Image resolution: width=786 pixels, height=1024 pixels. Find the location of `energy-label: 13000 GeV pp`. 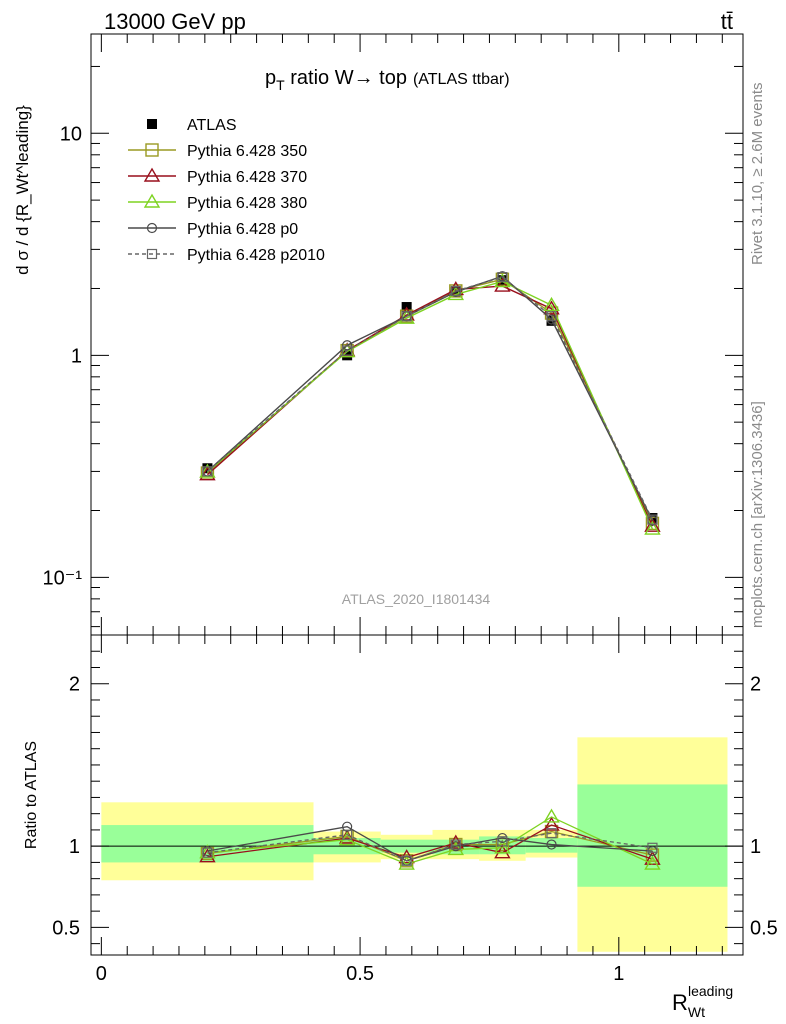

energy-label: 13000 GeV pp is located at coordinates (175, 21).